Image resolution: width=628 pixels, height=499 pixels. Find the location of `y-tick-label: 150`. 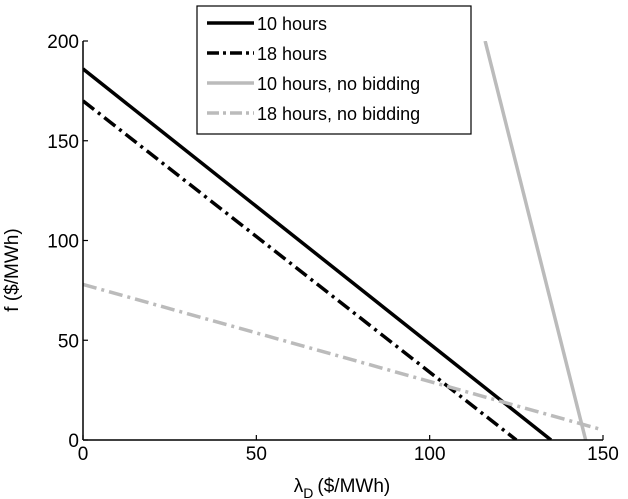

y-tick-label: 150 is located at coordinates (63, 142).